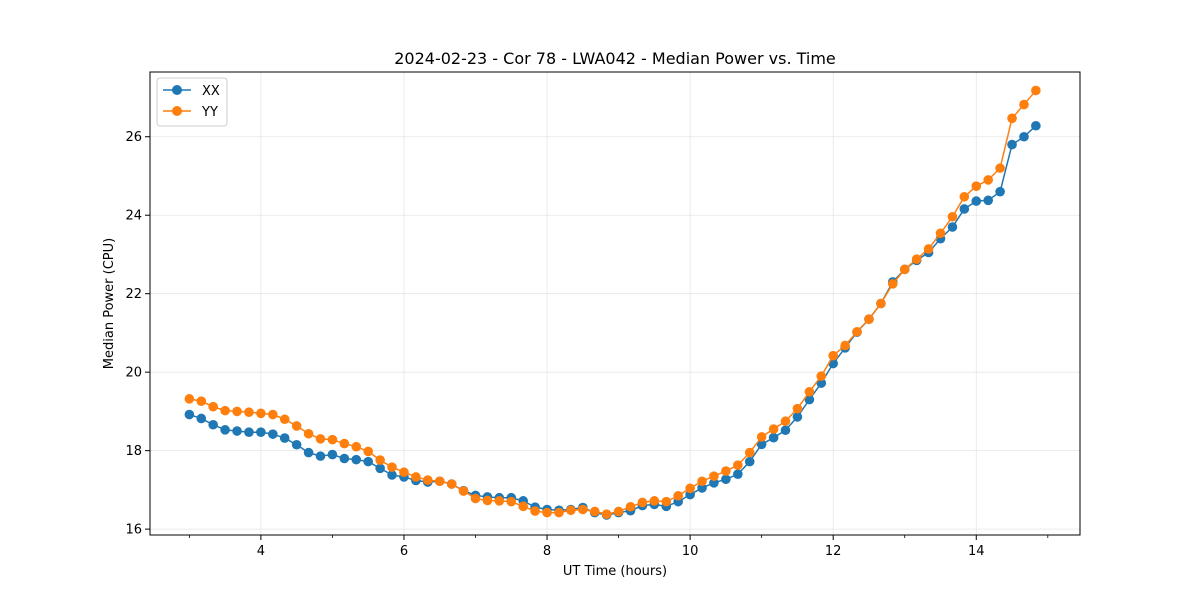  What do you see at coordinates (261, 551) in the screenshot?
I see `x-tick-label: 4` at bounding box center [261, 551].